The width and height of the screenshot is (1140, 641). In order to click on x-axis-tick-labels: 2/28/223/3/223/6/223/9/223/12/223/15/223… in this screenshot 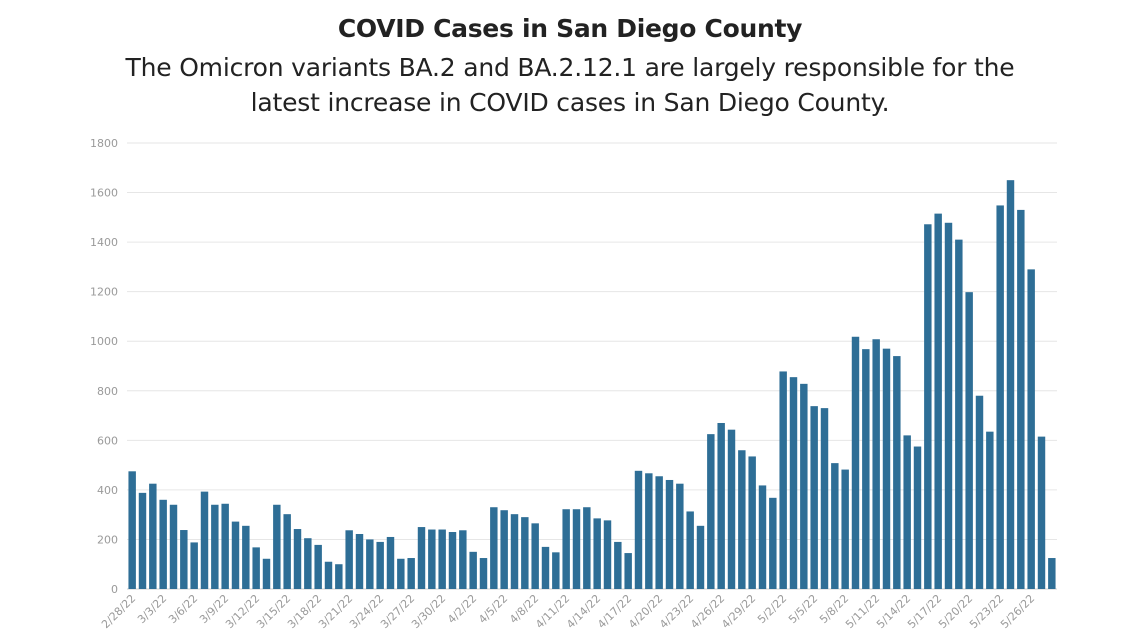, I will do `click(568, 611)`.